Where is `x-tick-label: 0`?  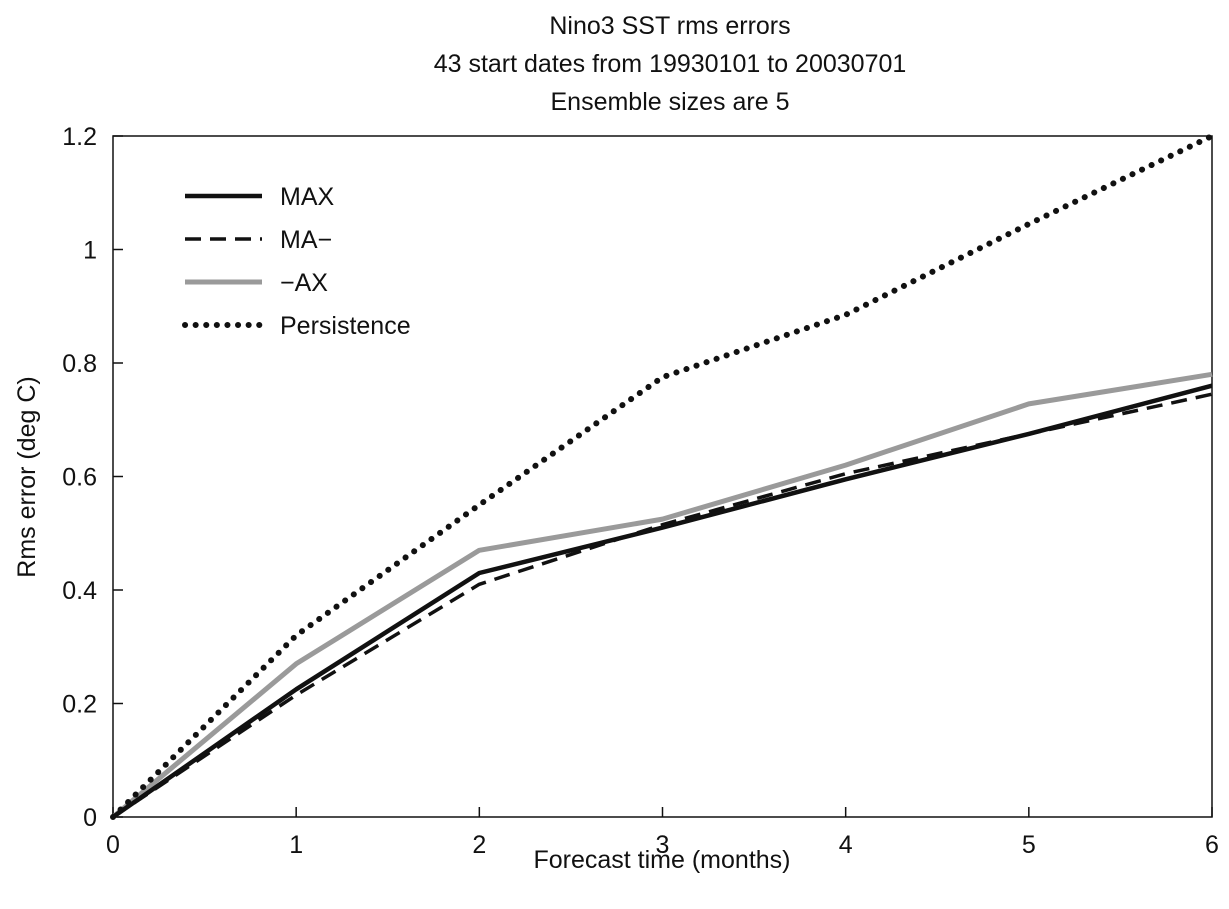
x-tick-label: 0 is located at coordinates (113, 845).